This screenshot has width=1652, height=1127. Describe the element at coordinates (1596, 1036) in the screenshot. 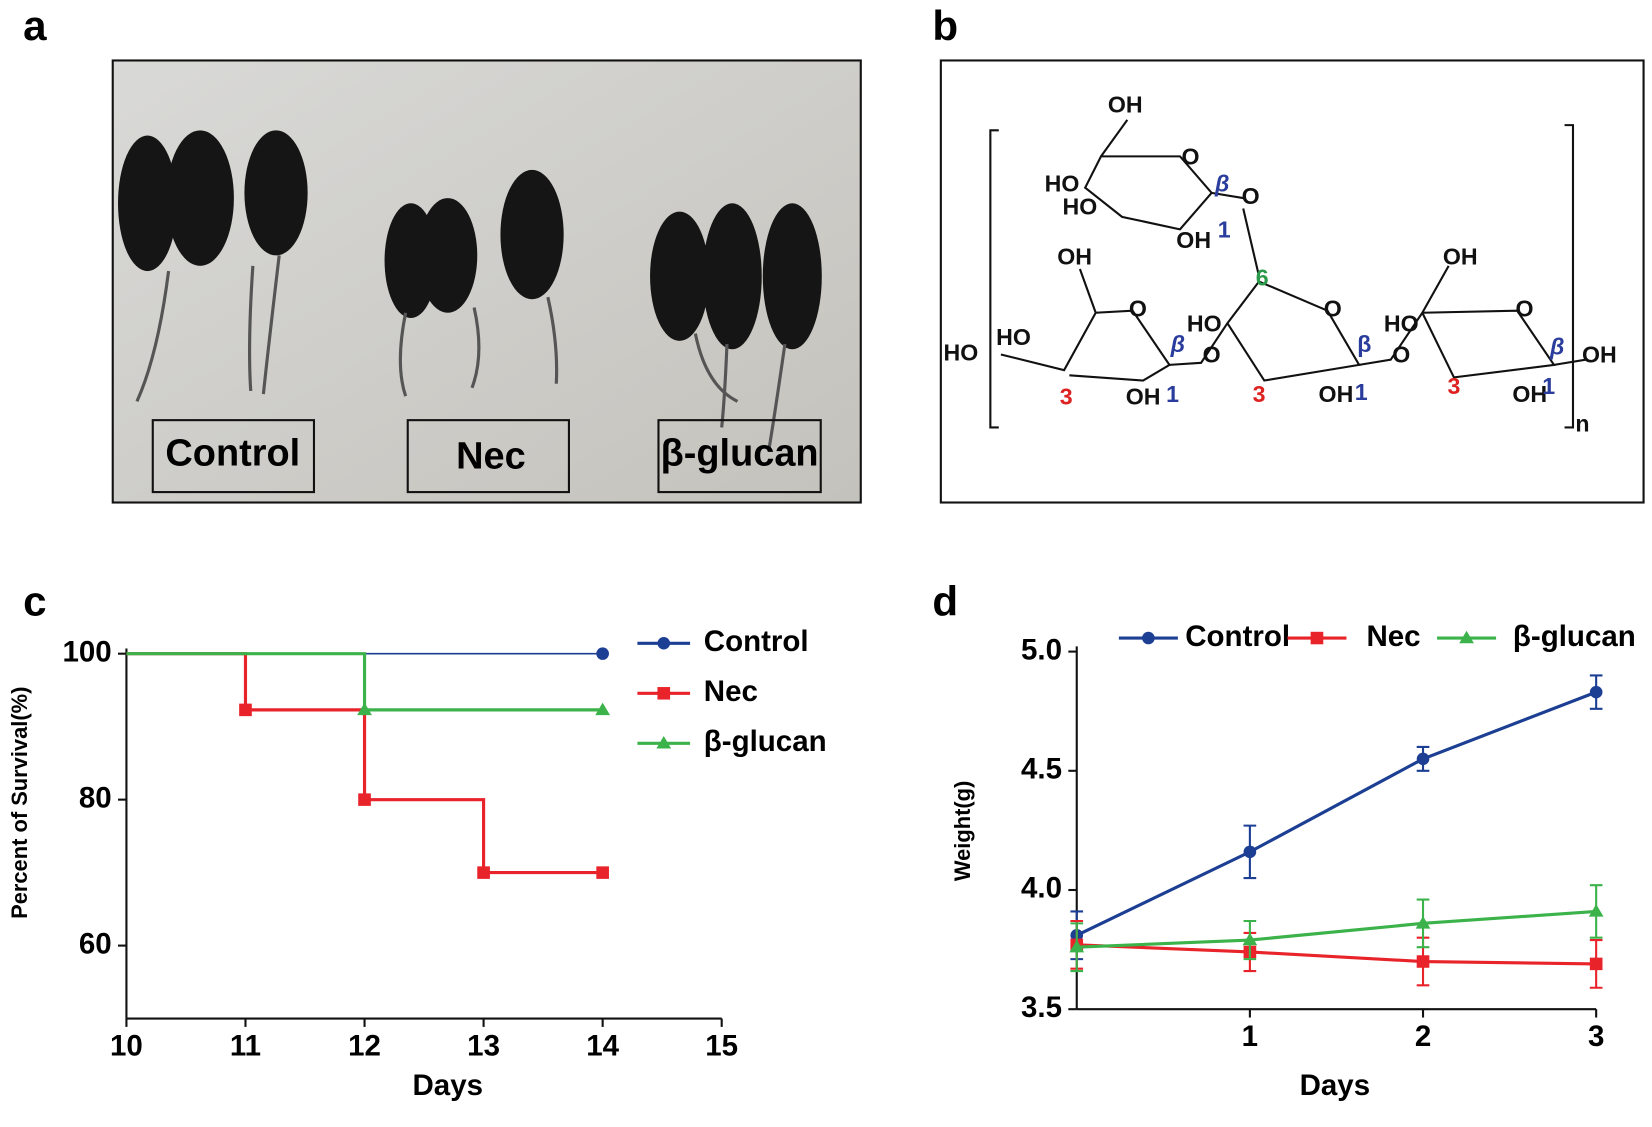

I see `x-tick-label: 3` at that location.